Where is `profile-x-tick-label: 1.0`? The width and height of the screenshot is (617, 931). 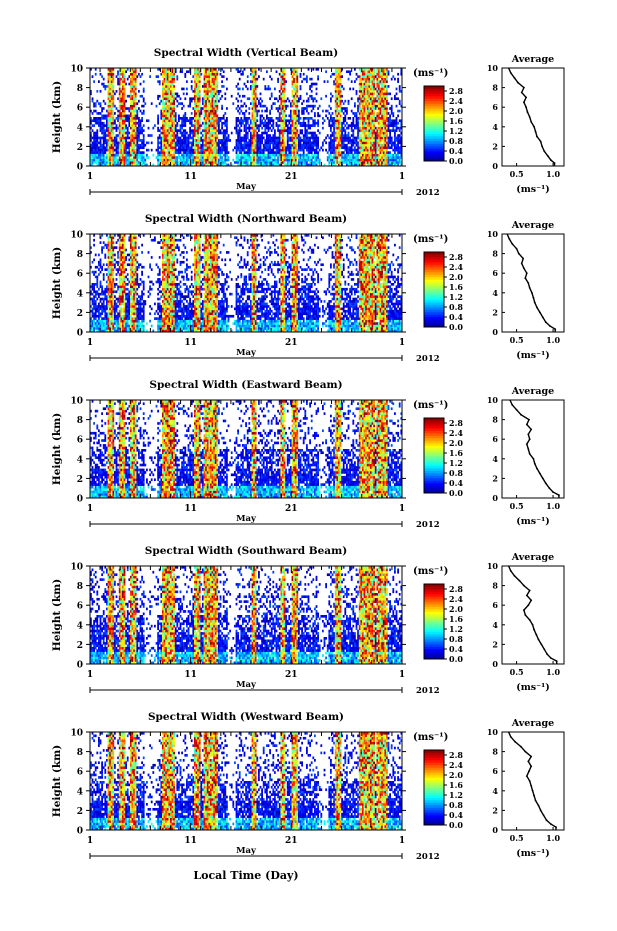
profile-x-tick-label: 1.0 is located at coordinates (553, 838).